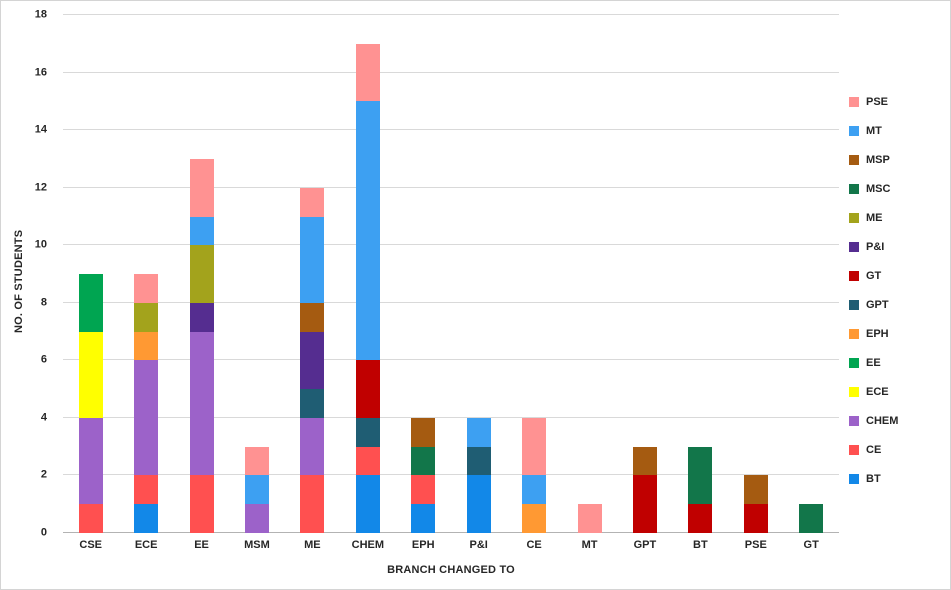  I want to click on legend-label-P&I: P&I, so click(875, 246).